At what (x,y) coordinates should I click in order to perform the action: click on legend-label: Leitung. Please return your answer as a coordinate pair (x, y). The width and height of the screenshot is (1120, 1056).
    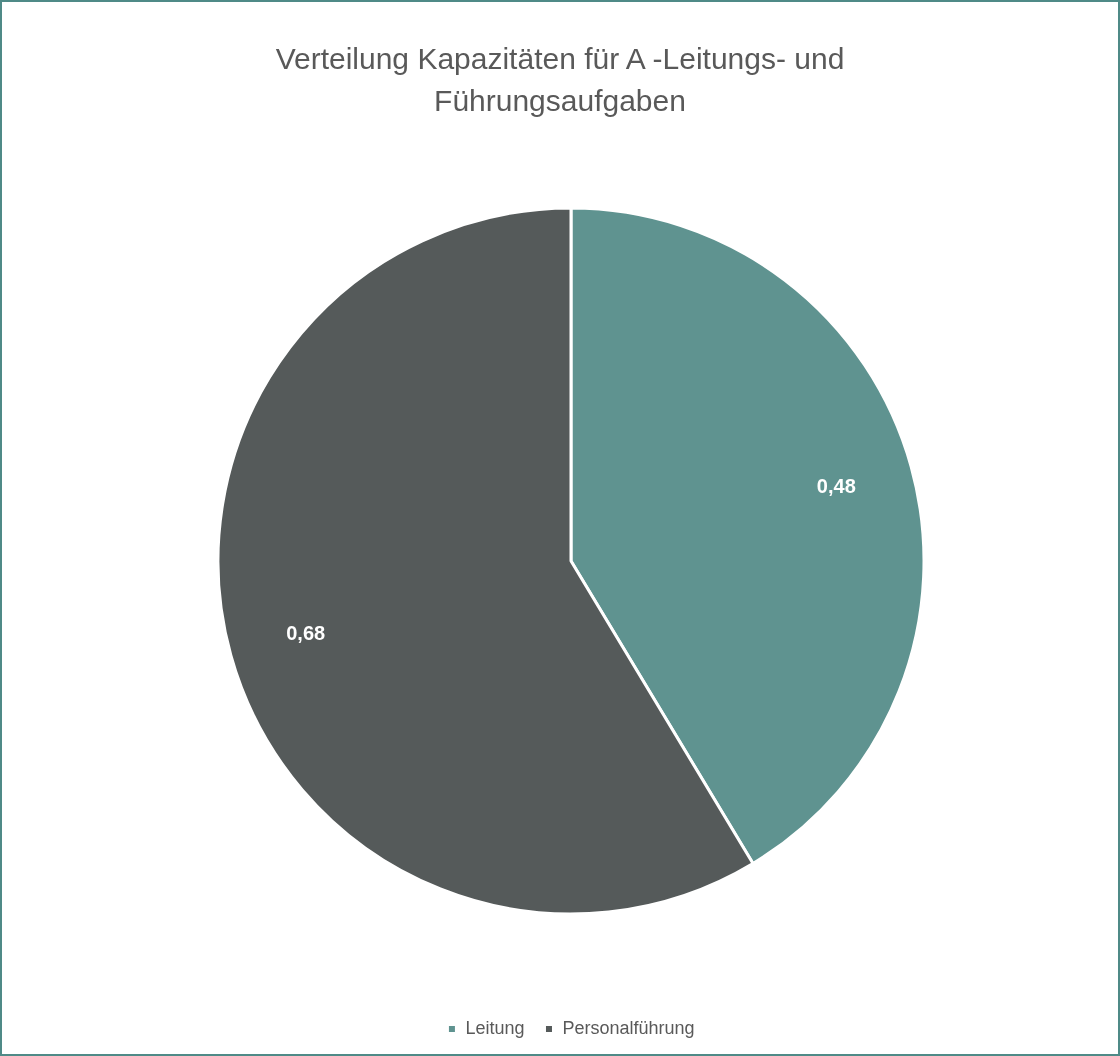
    Looking at the image, I should click on (495, 1027).